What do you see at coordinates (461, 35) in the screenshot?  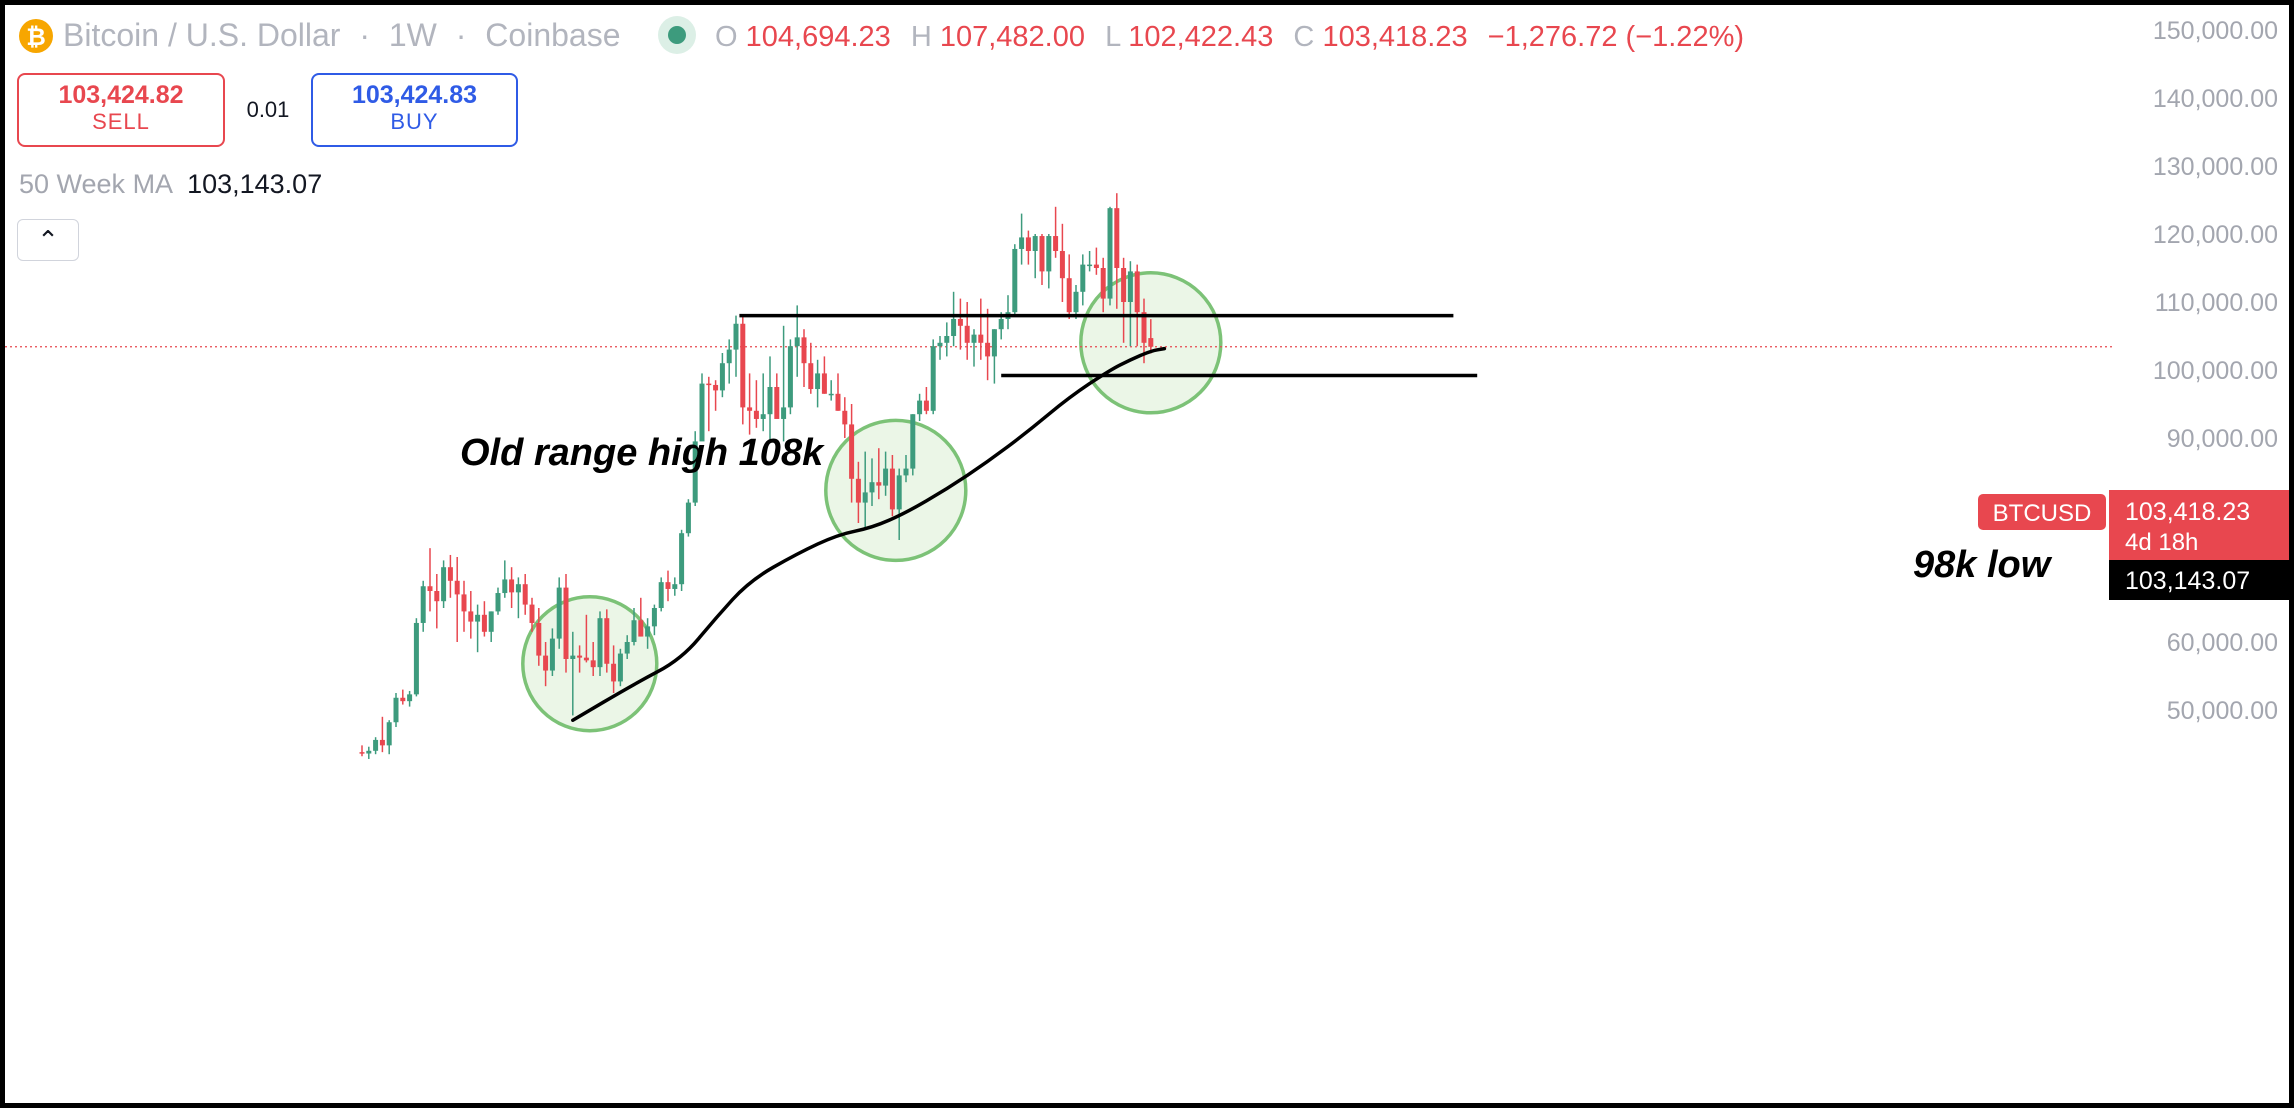 I see `sep-2: ·` at bounding box center [461, 35].